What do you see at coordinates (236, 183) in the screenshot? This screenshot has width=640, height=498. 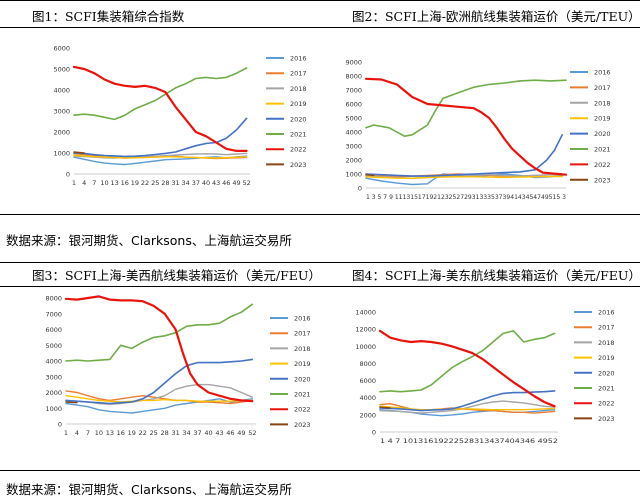 I see `x-tick-label: 49` at bounding box center [236, 183].